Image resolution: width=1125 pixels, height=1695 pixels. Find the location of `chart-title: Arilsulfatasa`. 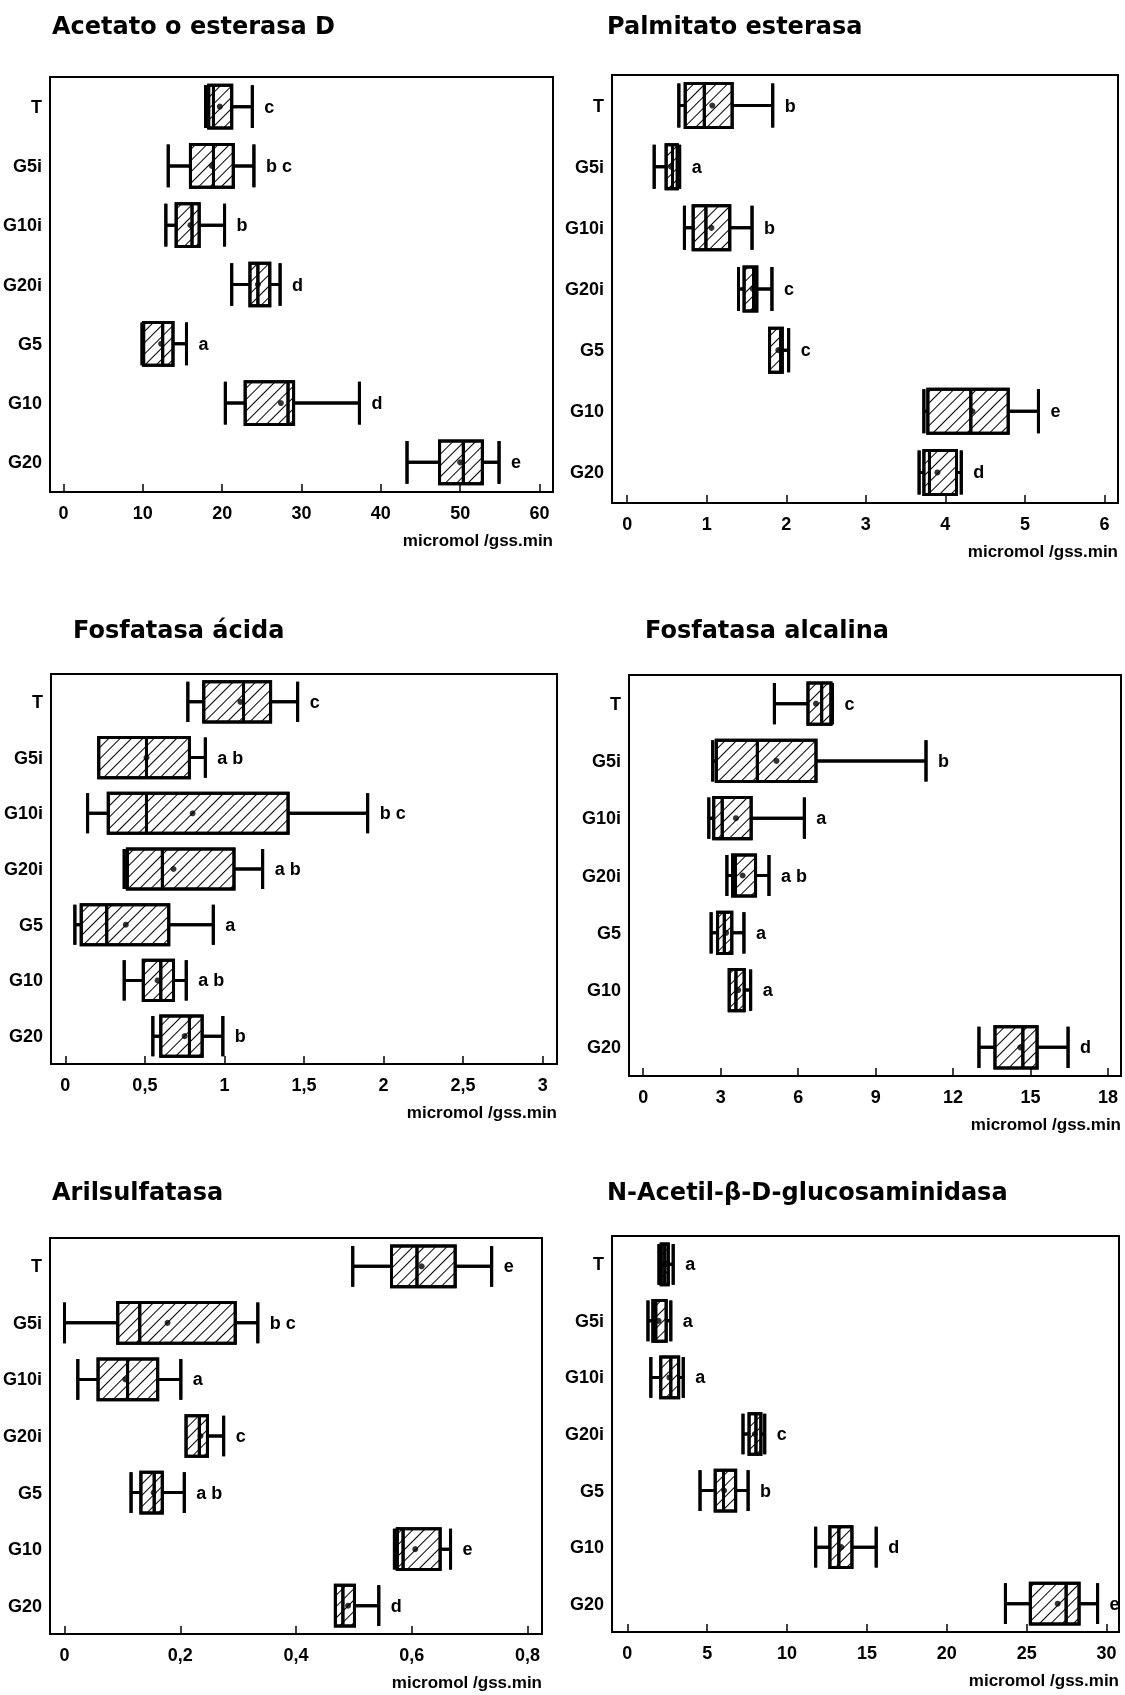

chart-title: Arilsulfatasa is located at coordinates (138, 1192).